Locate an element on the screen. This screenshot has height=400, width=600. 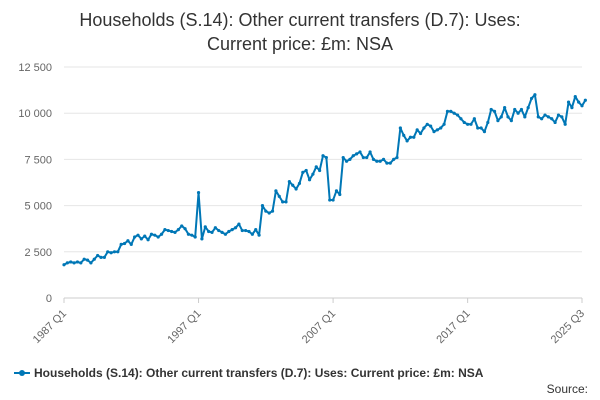
y-tick-label: 10 000 is located at coordinates (35, 114).